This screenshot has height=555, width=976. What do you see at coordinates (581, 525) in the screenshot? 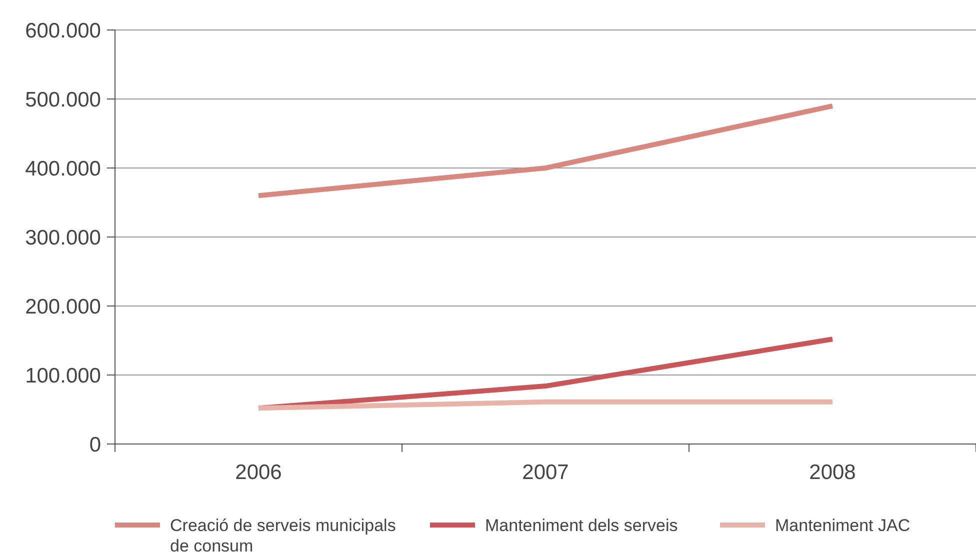
I see `legend-label: Manteniment dels serveis` at bounding box center [581, 525].